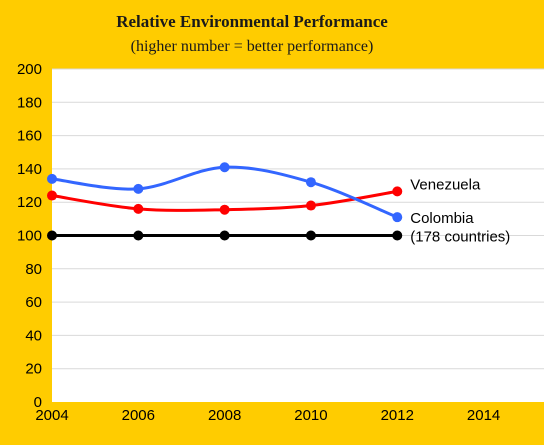 The image size is (544, 445). What do you see at coordinates (51, 415) in the screenshot?
I see `x-tick-label: 2004` at bounding box center [51, 415].